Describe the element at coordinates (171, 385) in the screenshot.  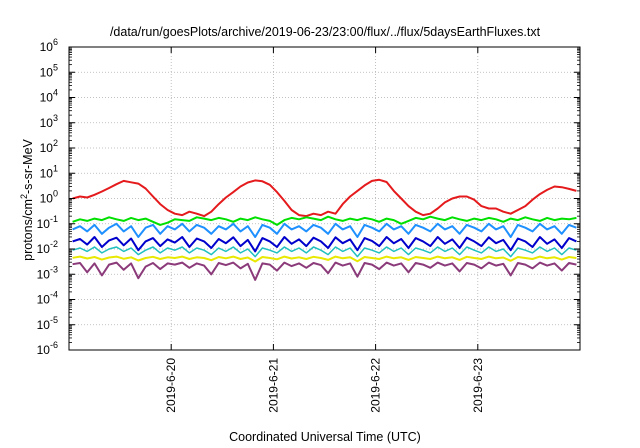
I see `x-tick-label: 2019-6-20` at that location.